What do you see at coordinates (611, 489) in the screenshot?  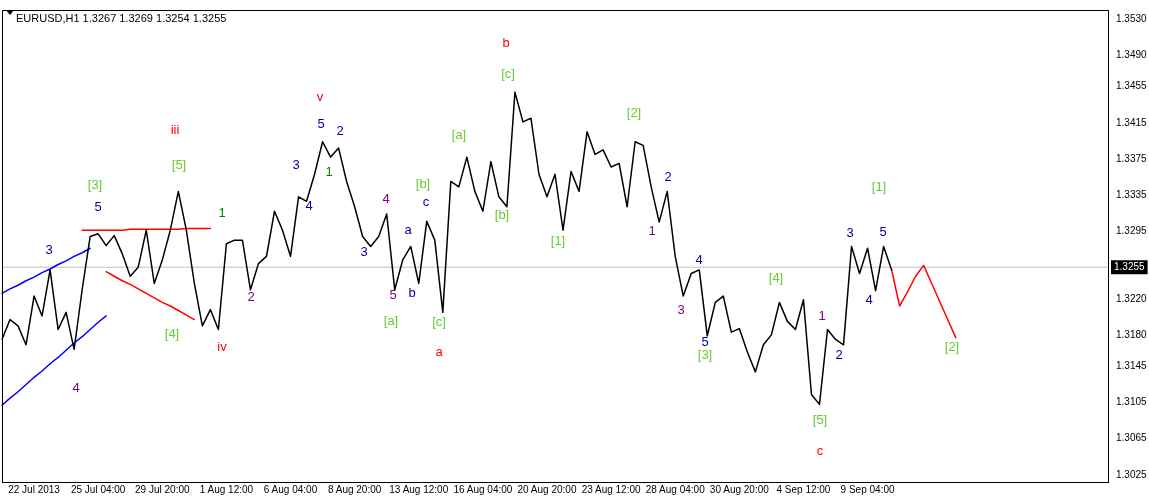 I see `x-tick-label: 23 Aug 12:00` at bounding box center [611, 489].